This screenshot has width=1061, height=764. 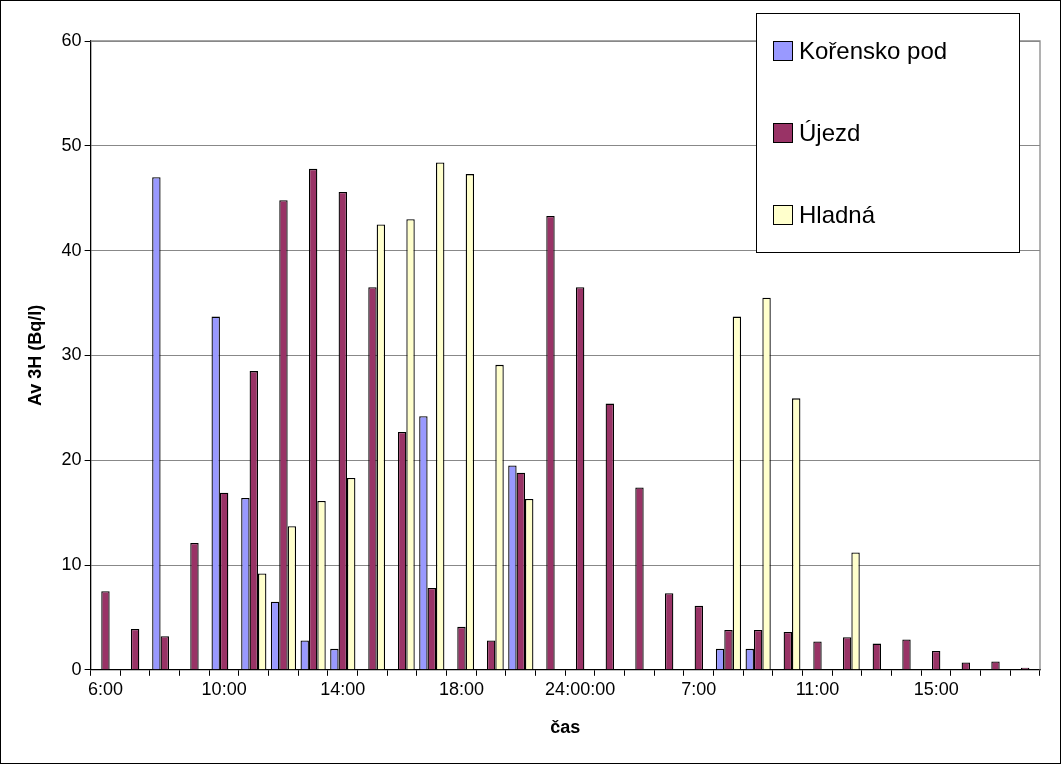 What do you see at coordinates (71, 249) in the screenshot?
I see `y-tick-label: 40` at bounding box center [71, 249].